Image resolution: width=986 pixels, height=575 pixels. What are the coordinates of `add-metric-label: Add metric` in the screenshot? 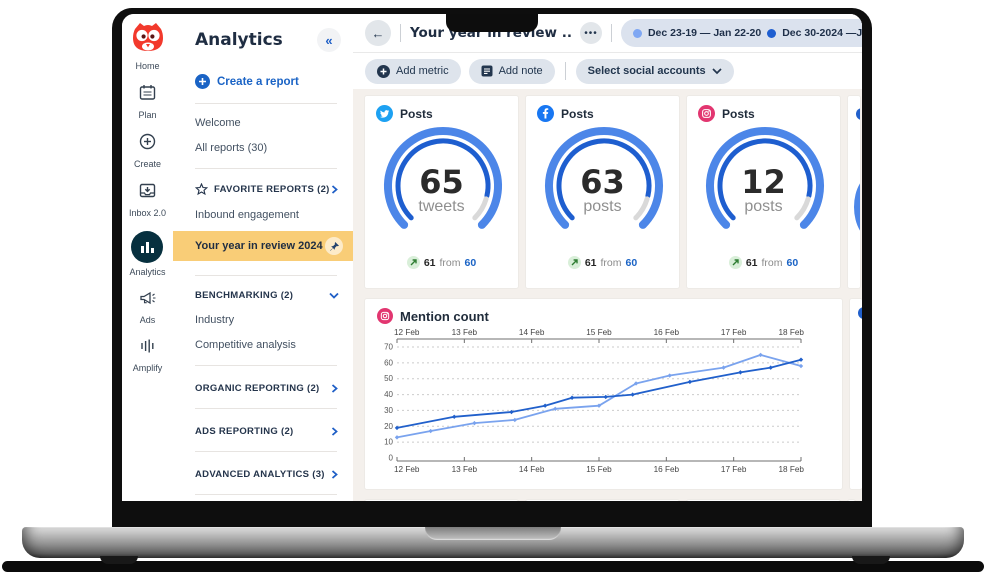 It's located at (422, 71).